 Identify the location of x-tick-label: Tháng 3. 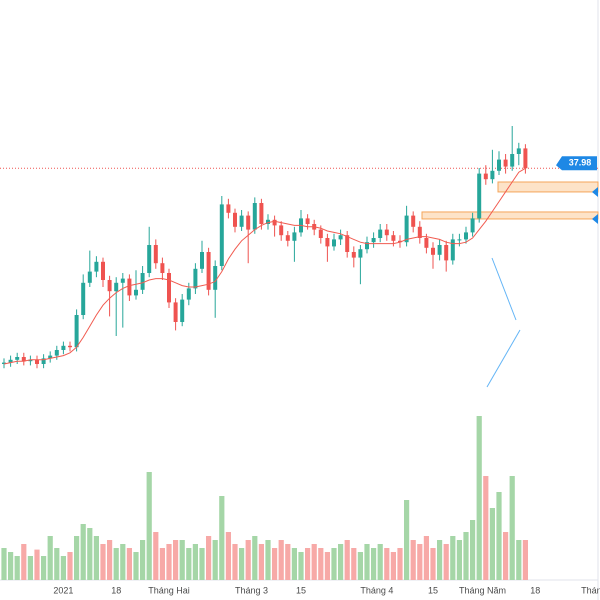
(251, 590).